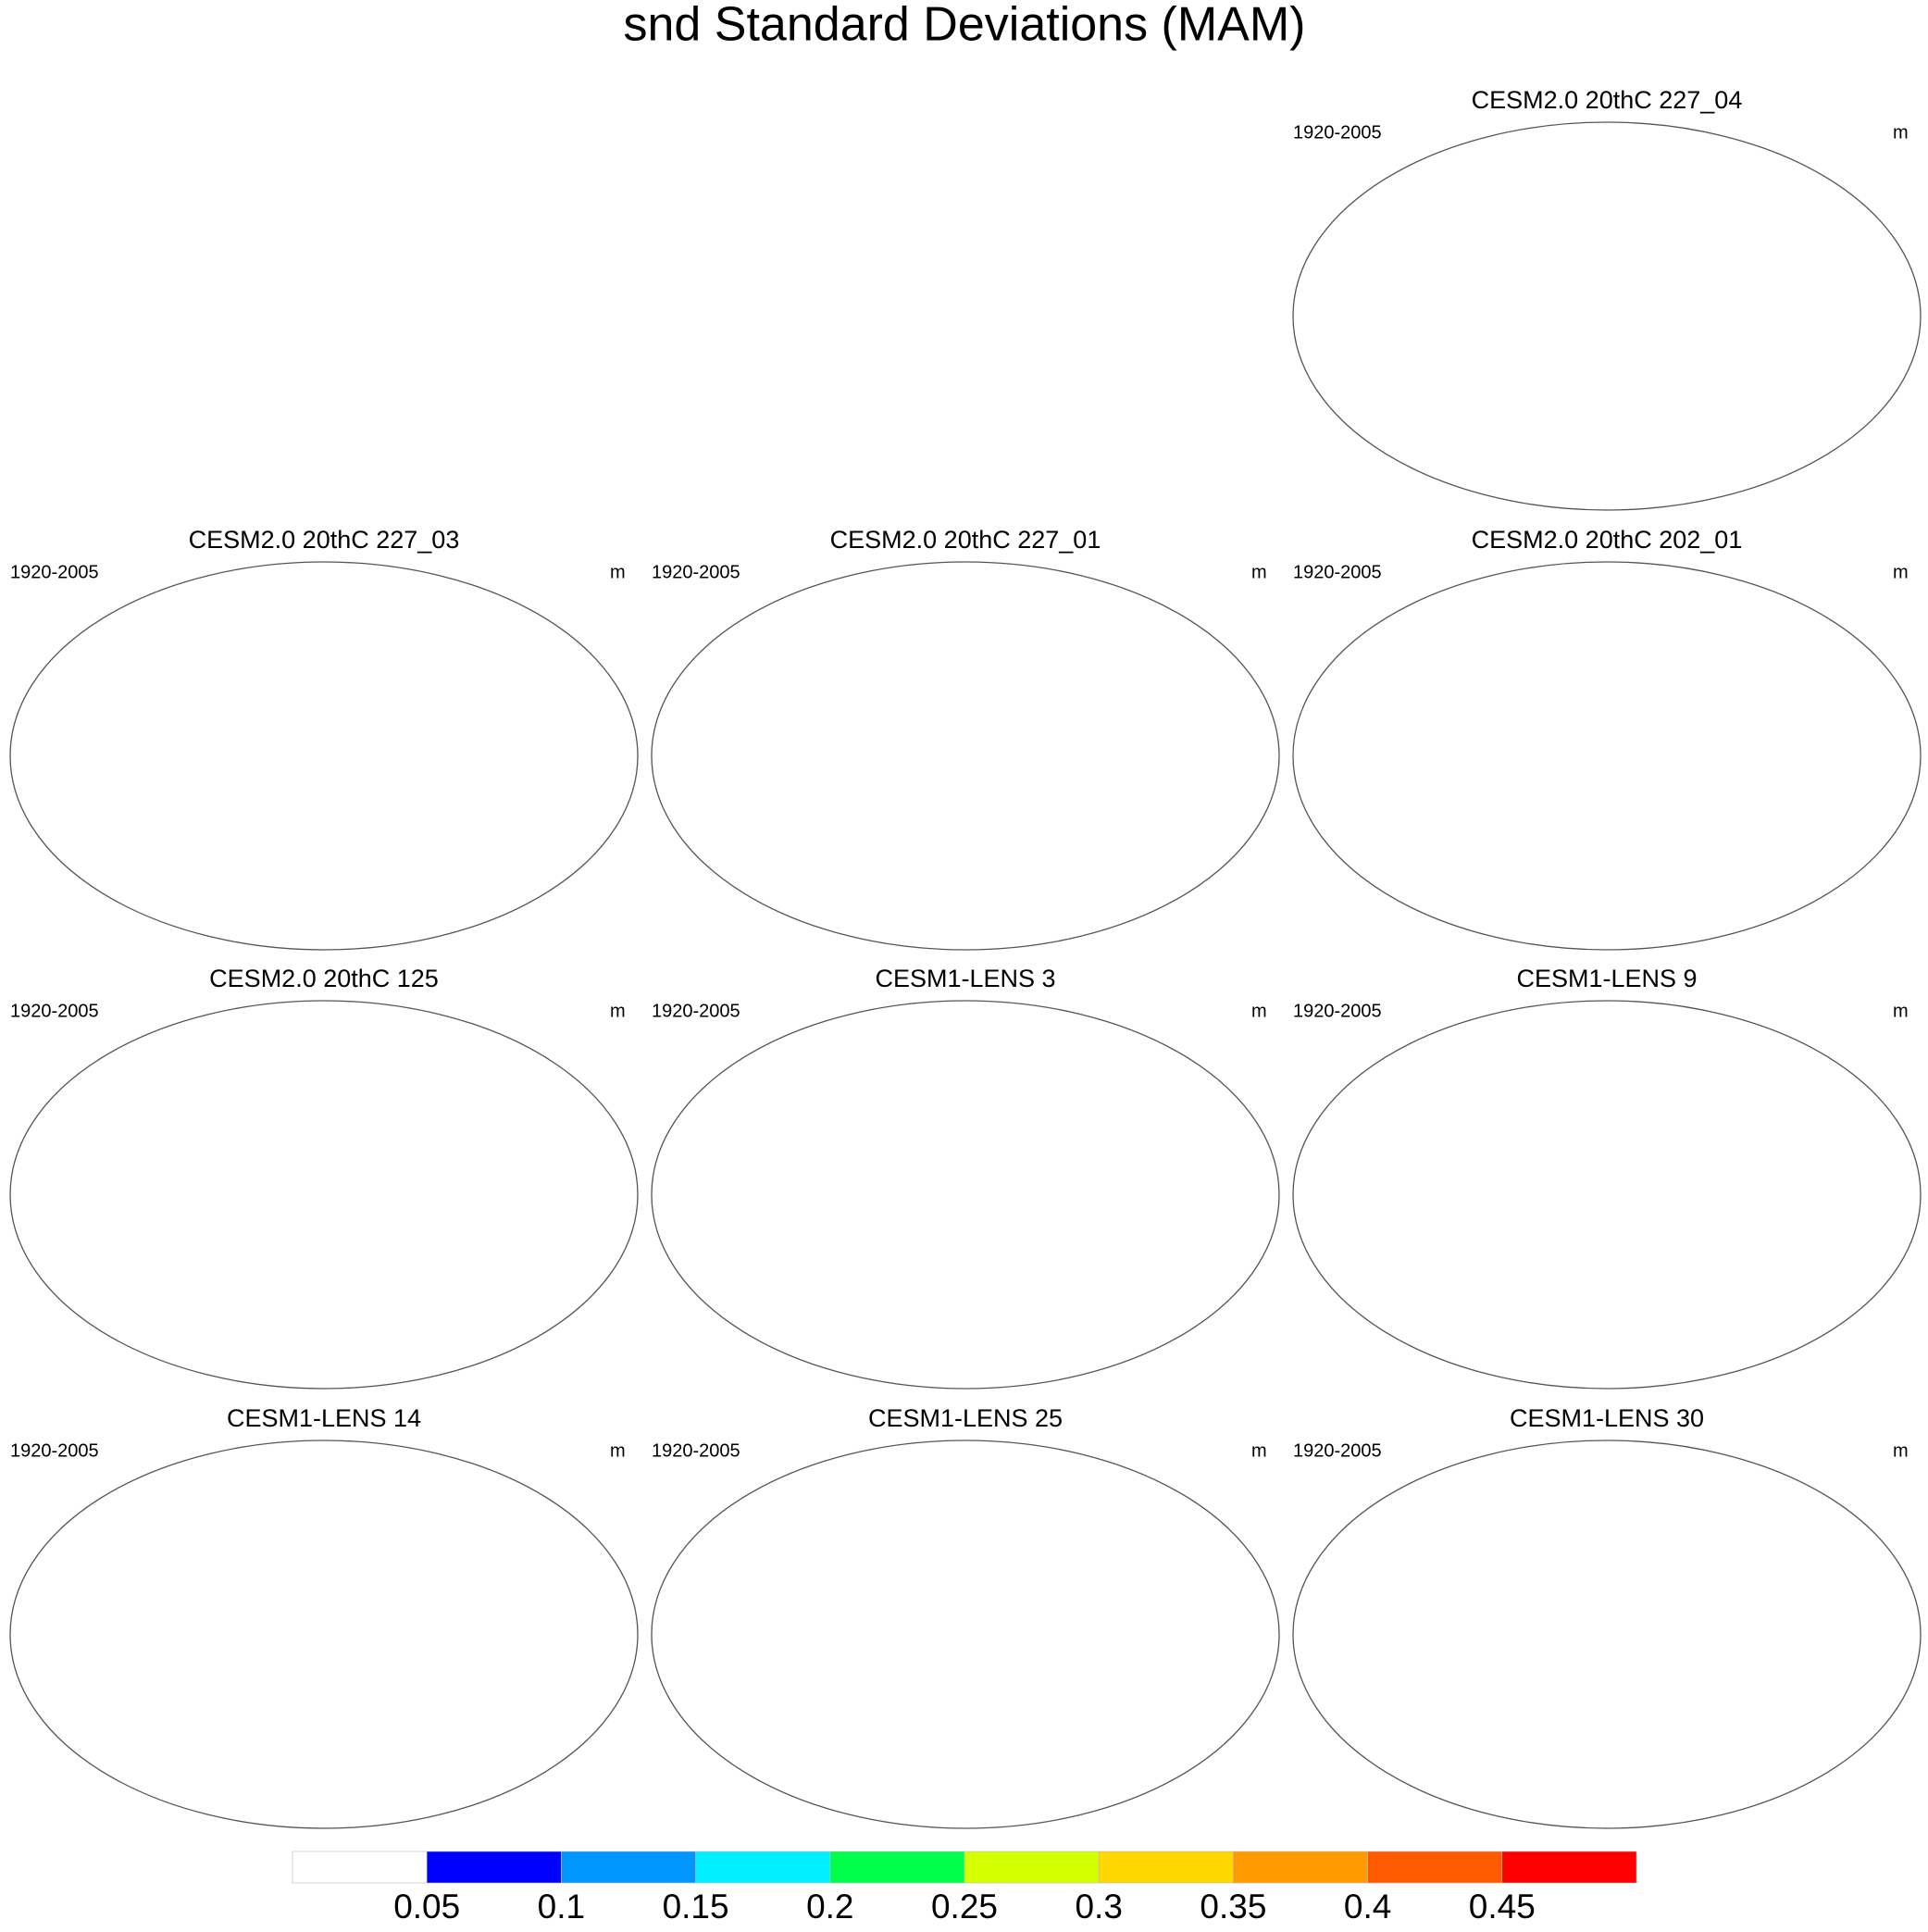  I want to click on colorbar-label: 0.3, so click(1098, 1907).